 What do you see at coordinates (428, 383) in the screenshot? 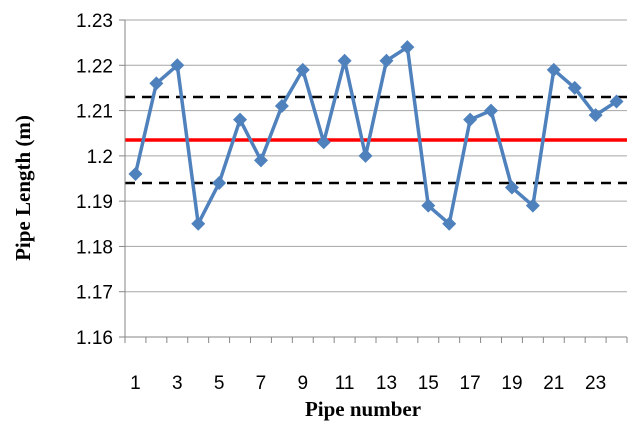
I see `x-tick-label: 15` at bounding box center [428, 383].